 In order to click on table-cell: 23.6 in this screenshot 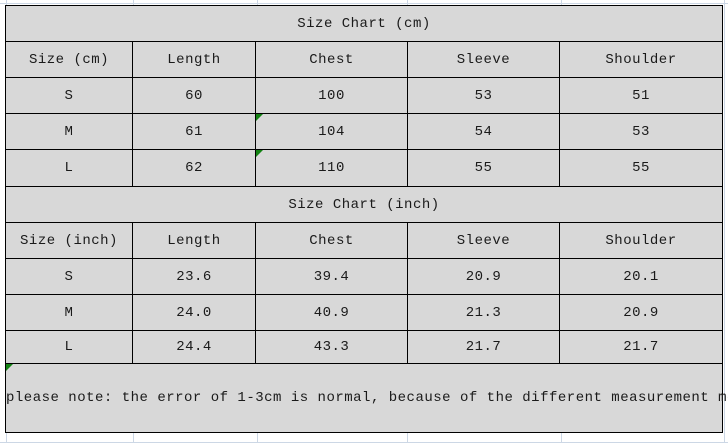, I will do `click(194, 276)`.